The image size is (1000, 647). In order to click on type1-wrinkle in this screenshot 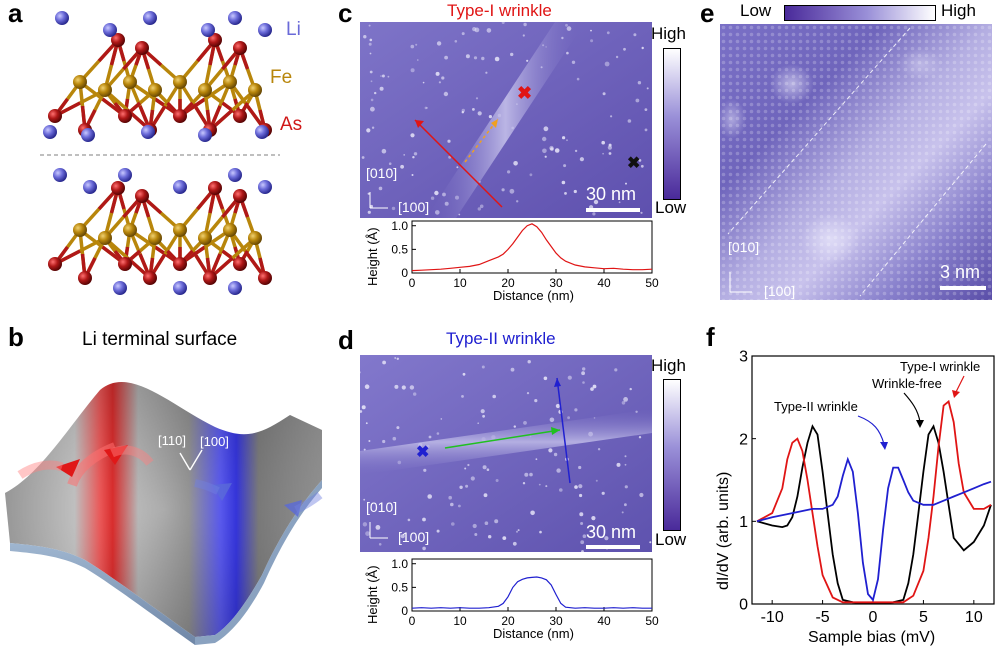, I will do `click(505, 120)`.